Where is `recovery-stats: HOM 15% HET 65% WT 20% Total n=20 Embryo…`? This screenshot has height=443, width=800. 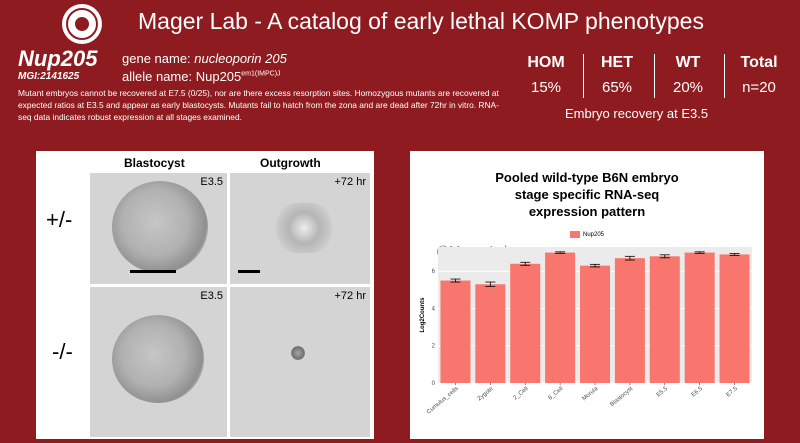 recovery-stats: HOM 15% HET 65% WT 20% Total n=20 Embryo… is located at coordinates (652, 86).